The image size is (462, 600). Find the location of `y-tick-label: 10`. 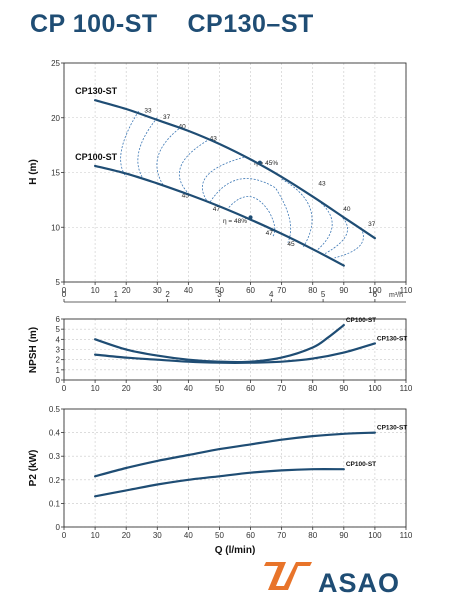

y-tick-label: 10 is located at coordinates (55, 227).